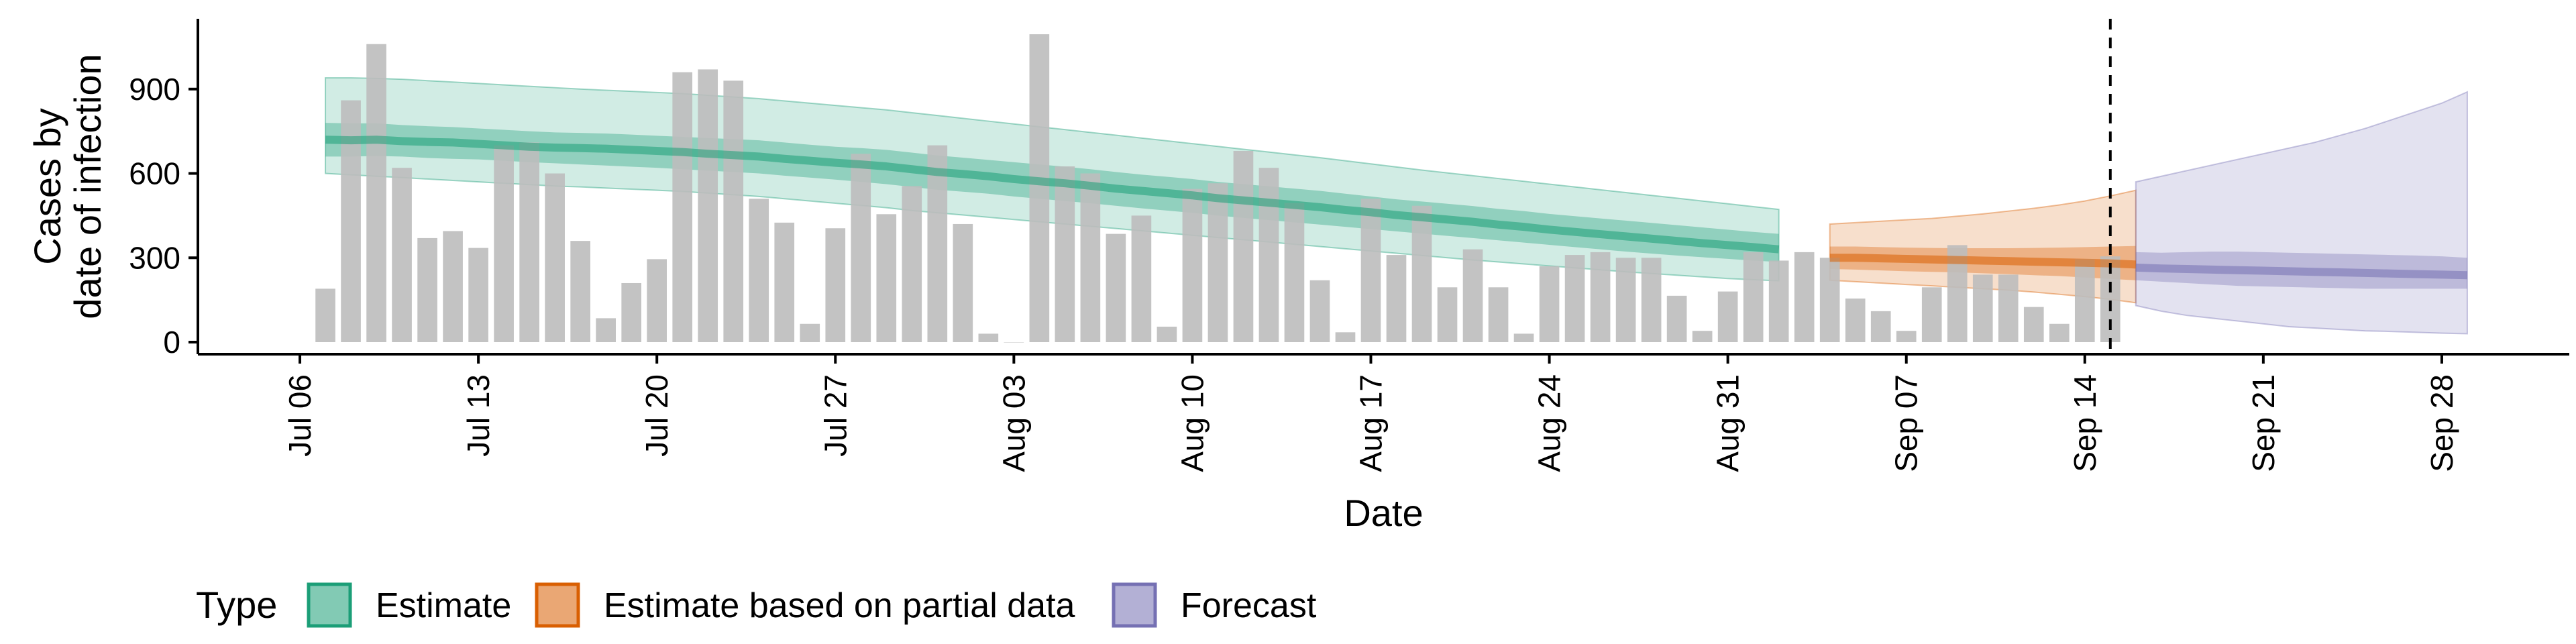 This screenshot has width=2576, height=644. I want to click on x-tick-label-12: Sep 28, so click(2441, 423).